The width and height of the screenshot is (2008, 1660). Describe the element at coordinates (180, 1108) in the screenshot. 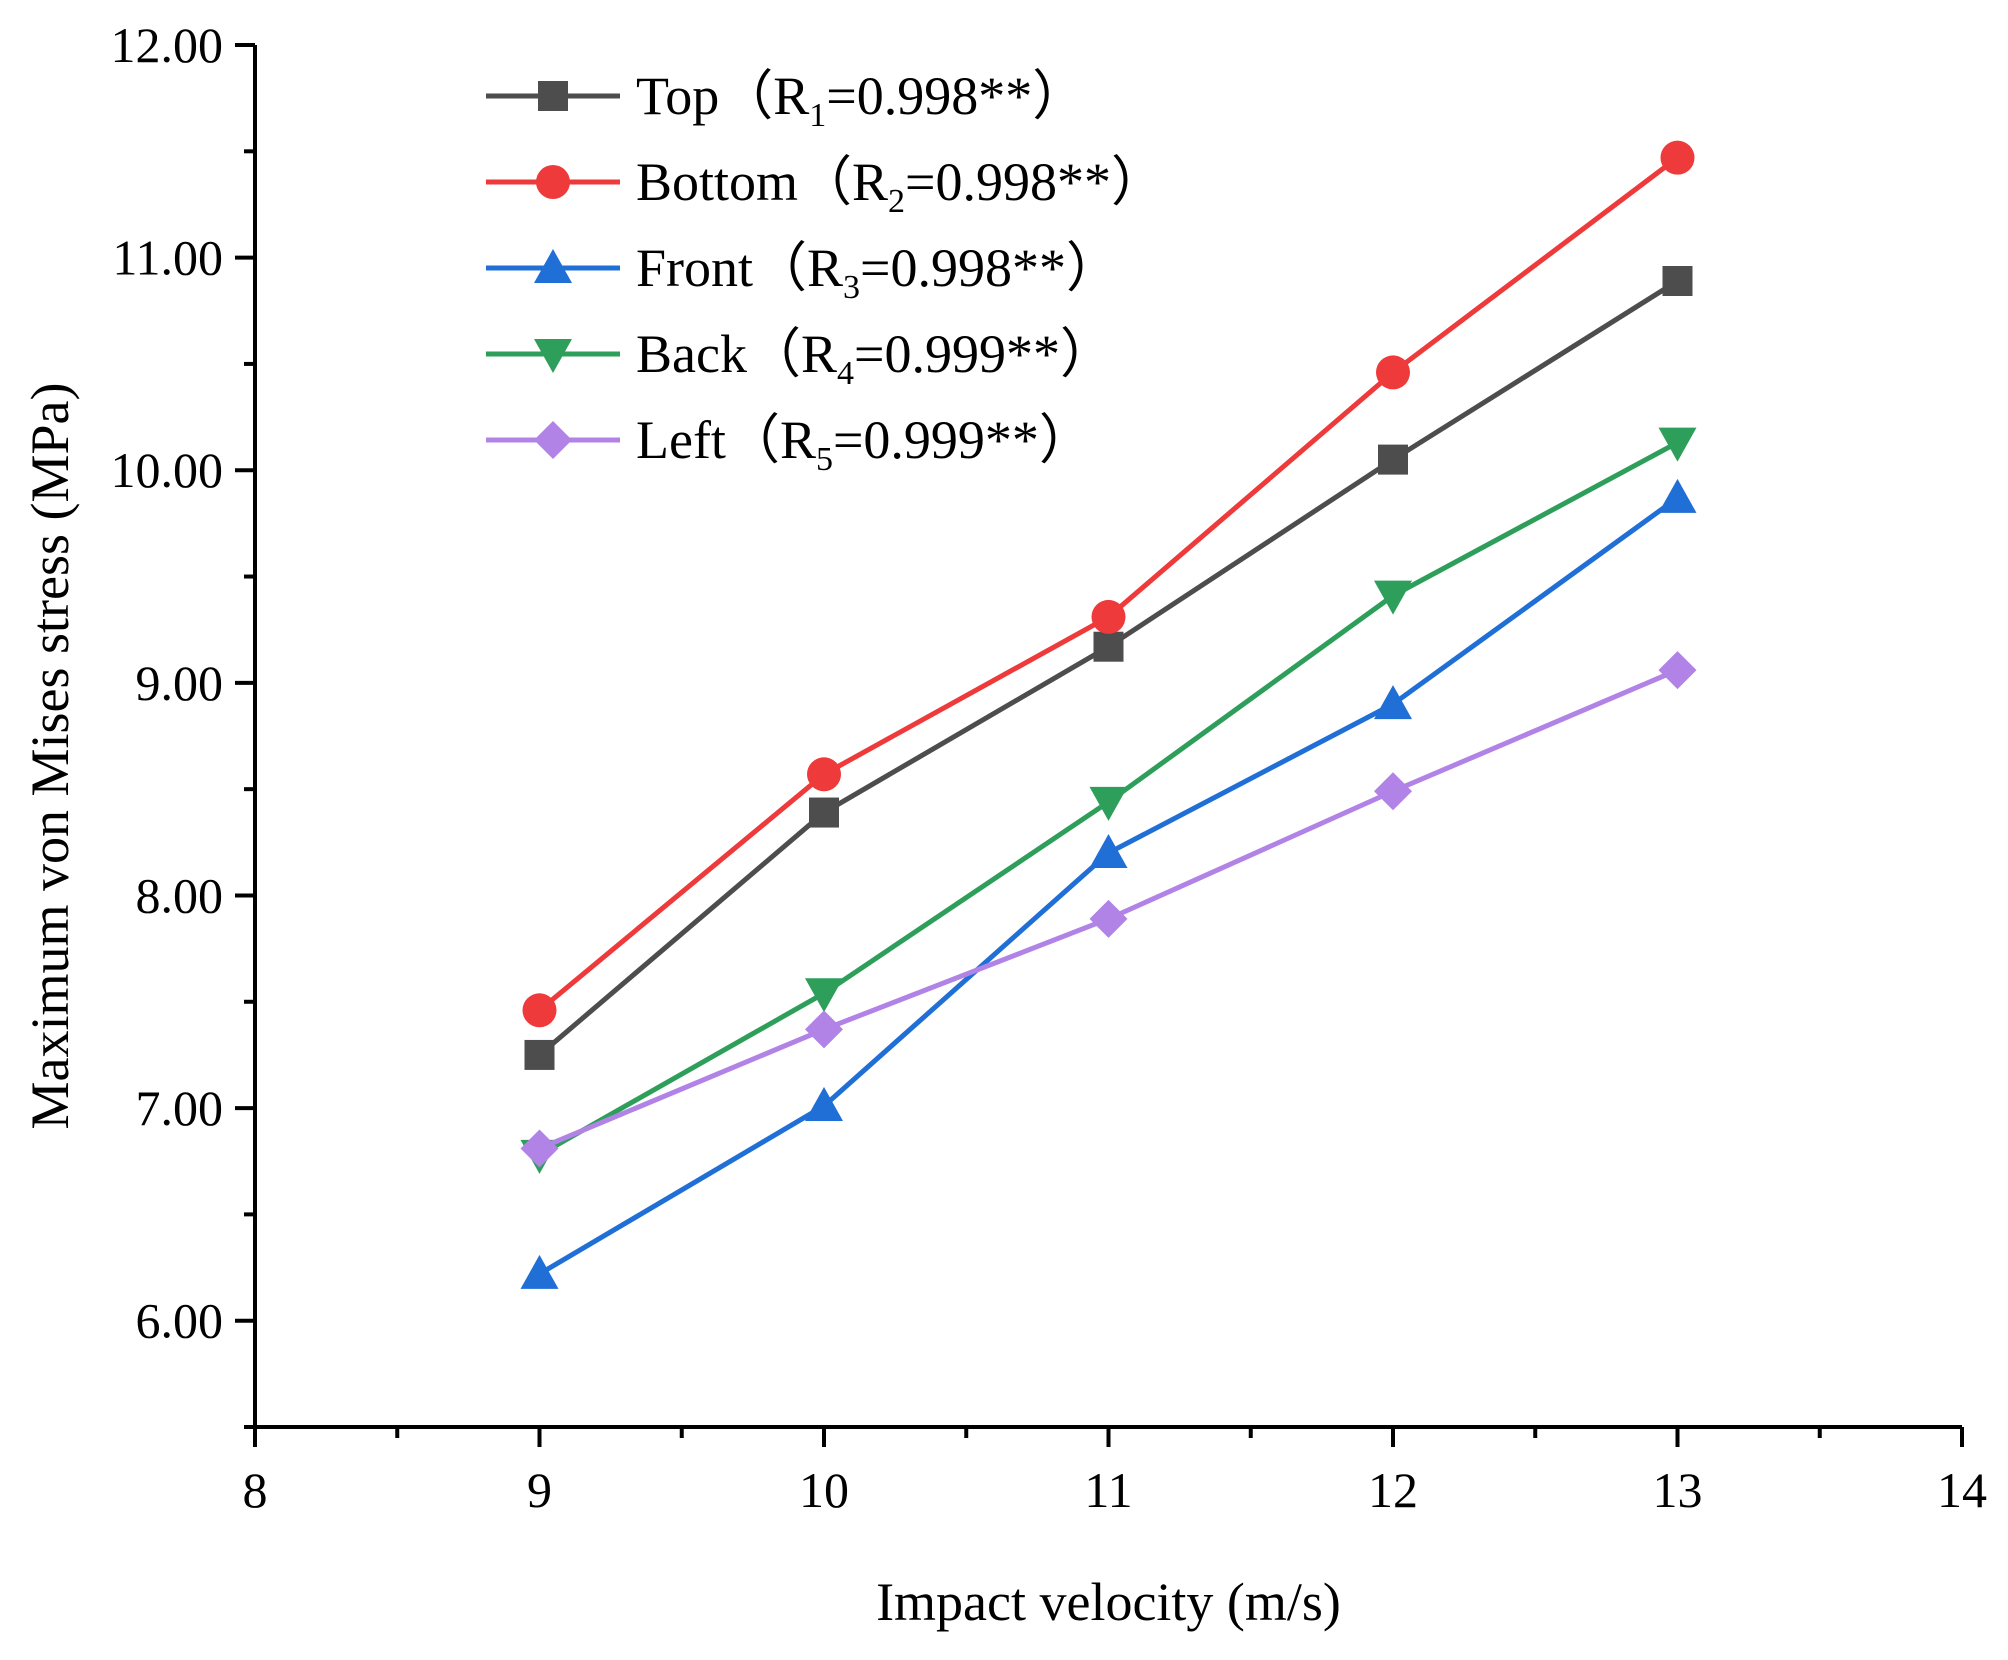

I see `y-tick-label: 7.00` at that location.